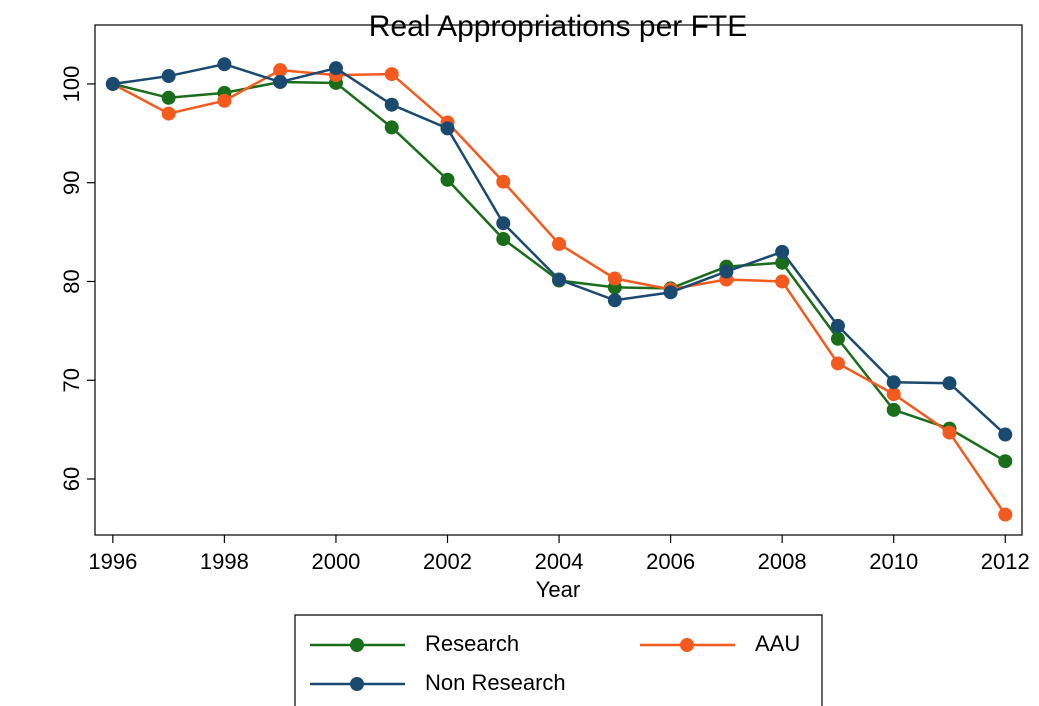 The image size is (1039, 706). Describe the element at coordinates (558, 26) in the screenshot. I see `chart-title: Real Appropriations per FTE` at that location.